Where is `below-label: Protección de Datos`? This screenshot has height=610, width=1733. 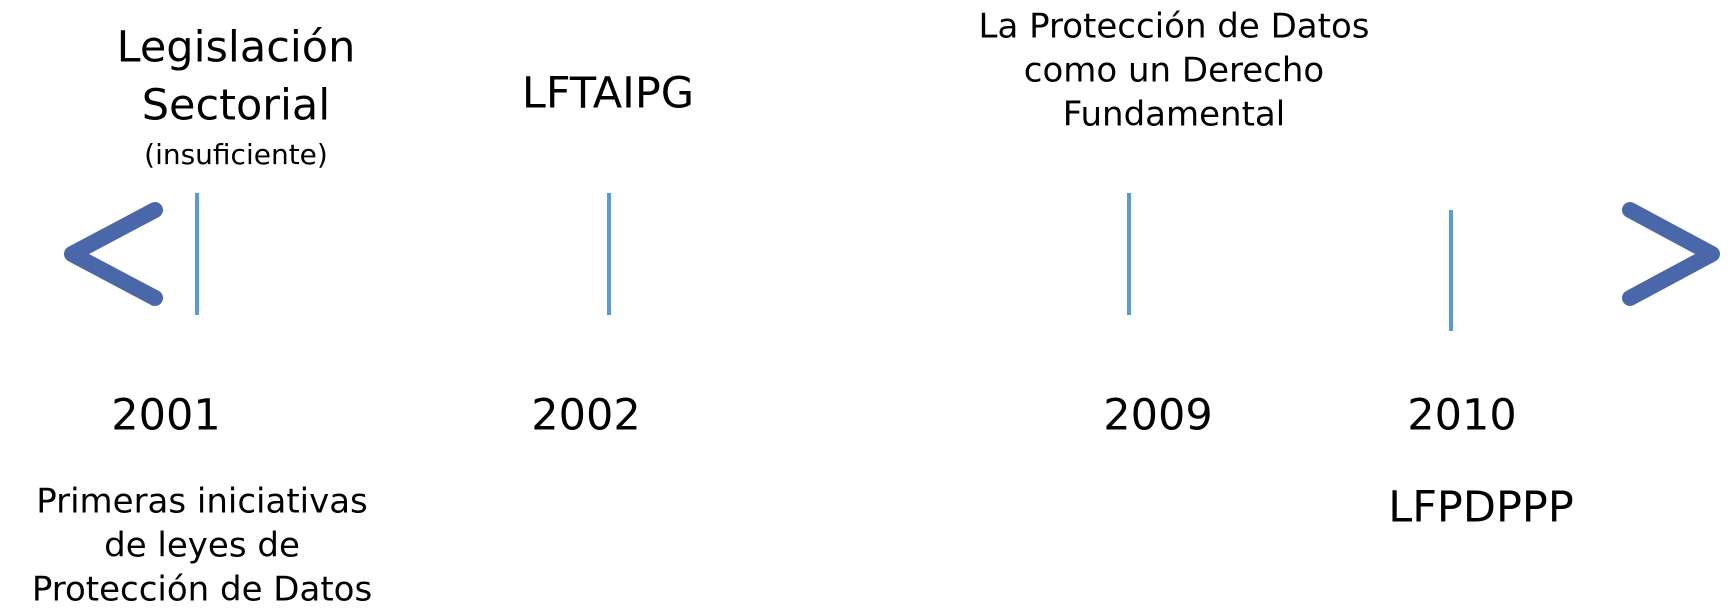 below-label: Protección de Datos is located at coordinates (202, 590).